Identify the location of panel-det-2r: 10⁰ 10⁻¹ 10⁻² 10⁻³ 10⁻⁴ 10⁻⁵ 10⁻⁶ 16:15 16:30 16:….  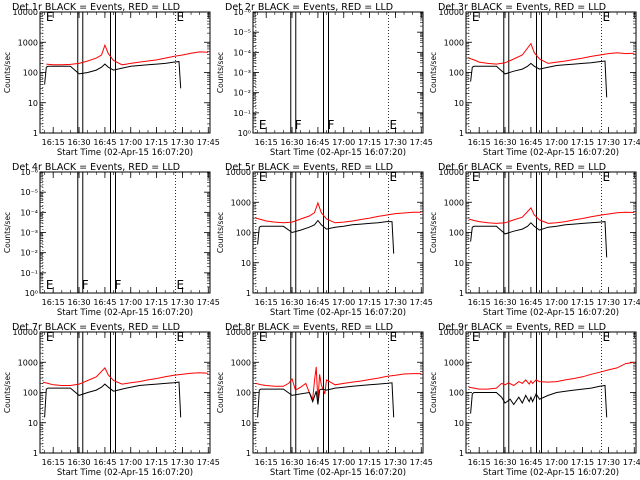
(324, 80).